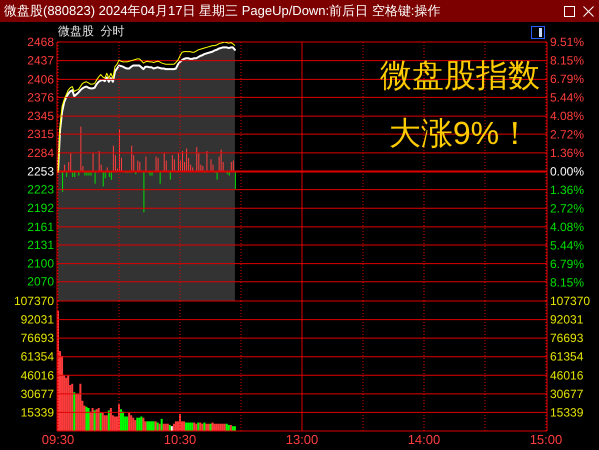  I want to click on y2-tick-label: 46016, so click(567, 375).